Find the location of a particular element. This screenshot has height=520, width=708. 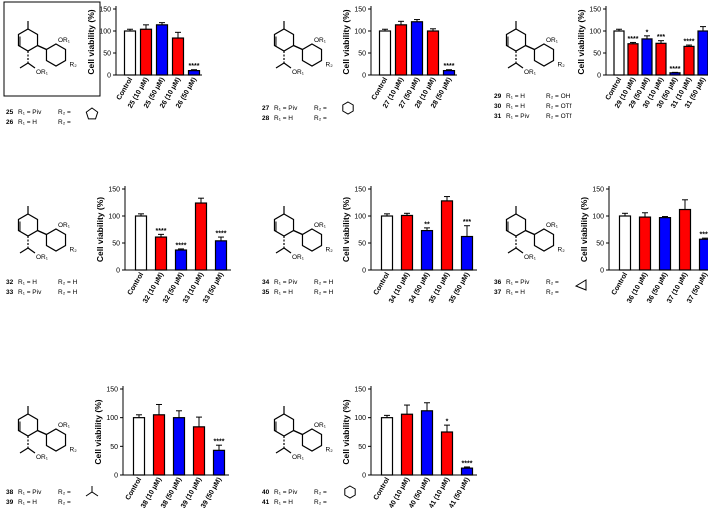

category-label: 35 (50 μM) is located at coordinates (459, 288).